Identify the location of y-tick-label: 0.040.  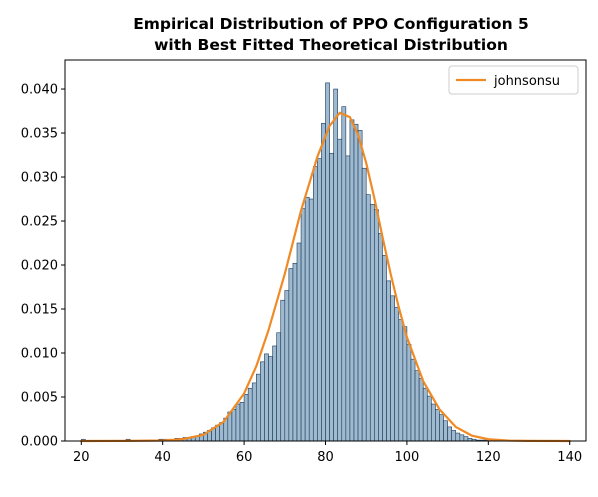
(39, 90).